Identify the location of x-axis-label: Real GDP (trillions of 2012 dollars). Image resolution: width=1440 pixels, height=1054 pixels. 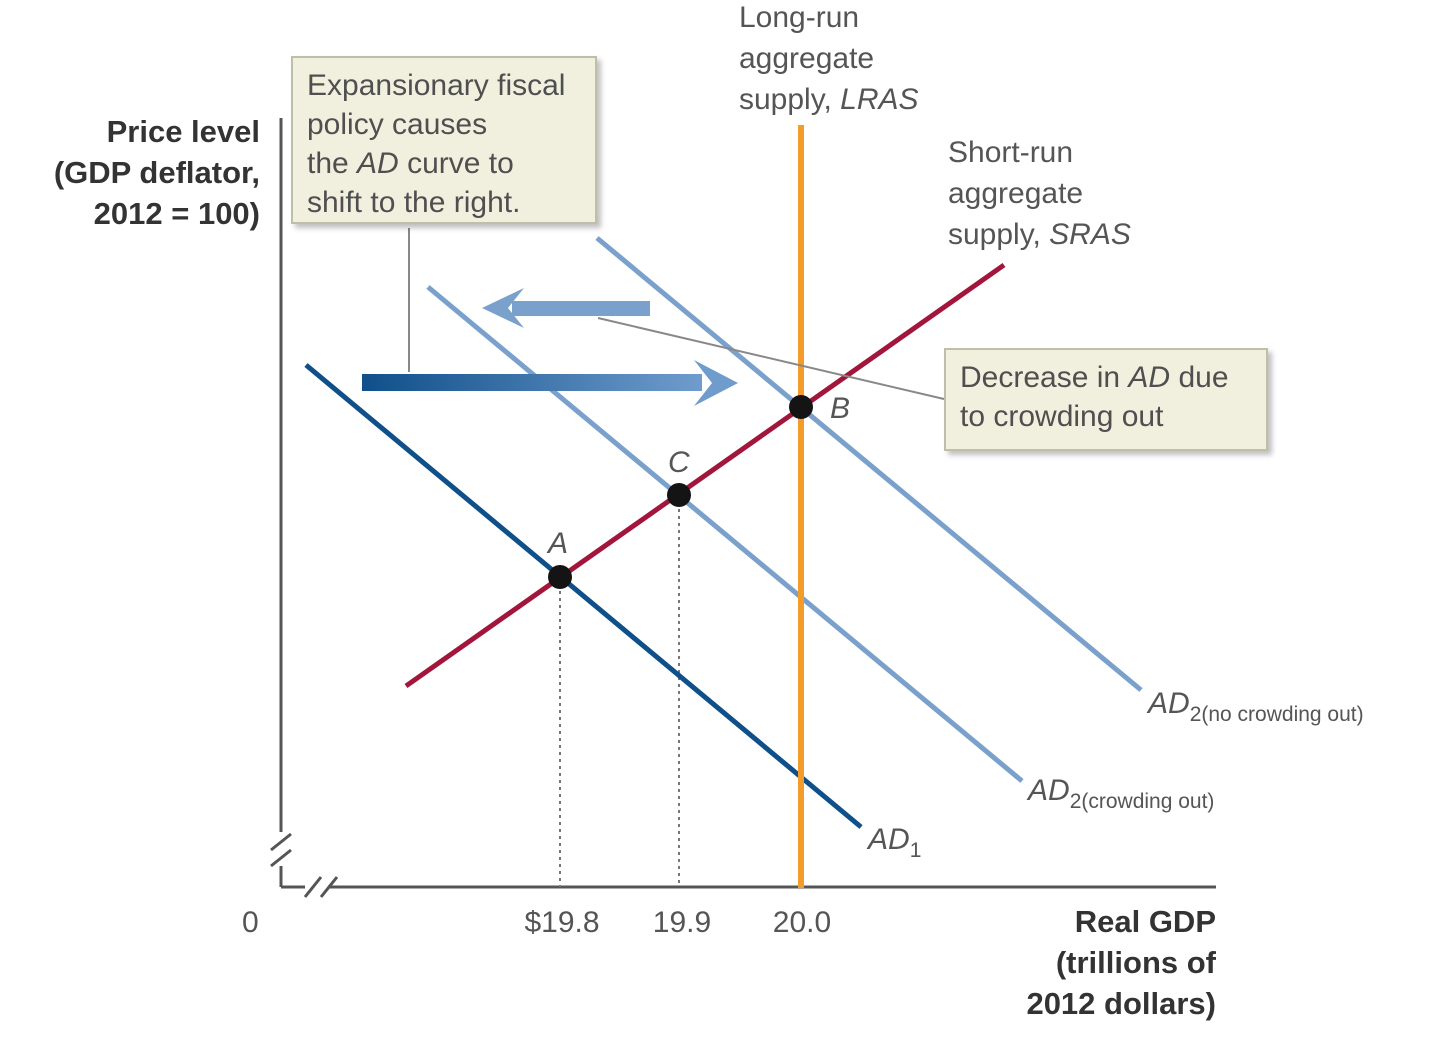
(1121, 962).